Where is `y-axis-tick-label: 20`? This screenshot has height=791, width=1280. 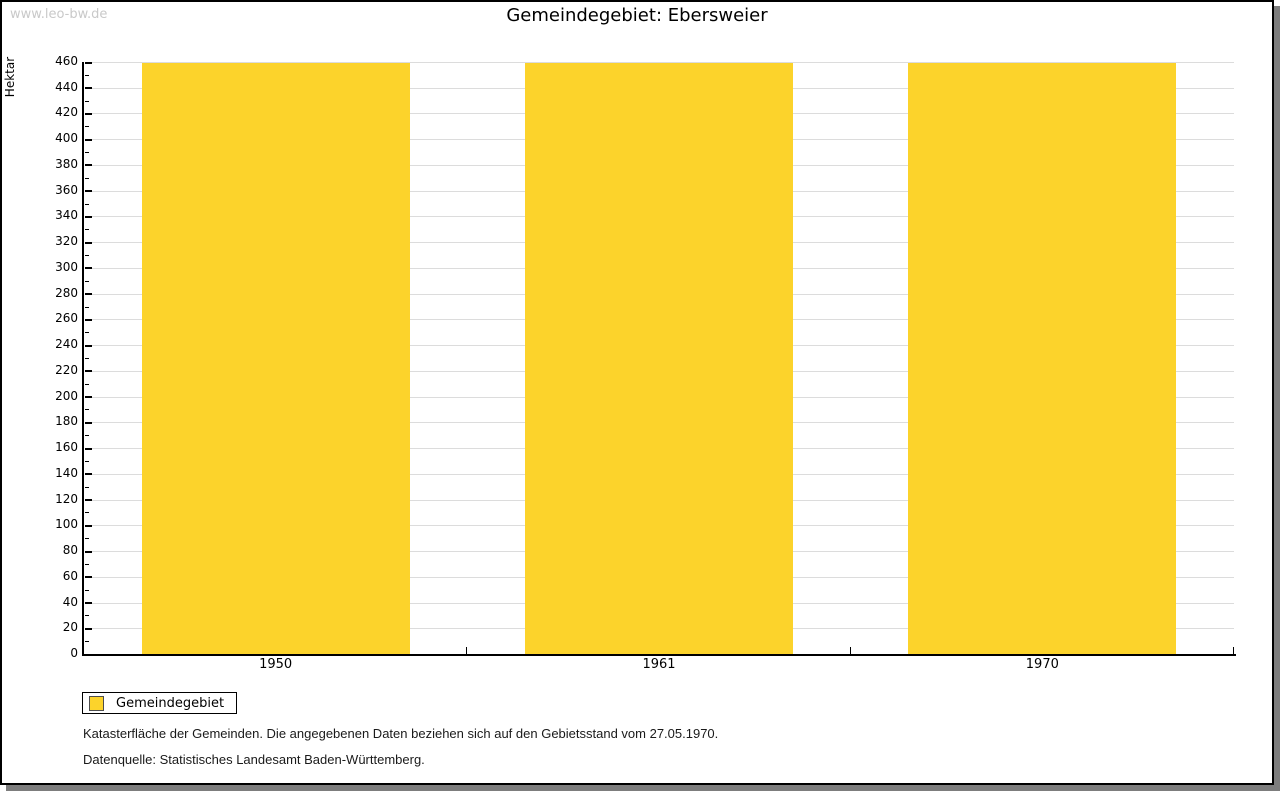 y-axis-tick-label: 20 is located at coordinates (70, 627).